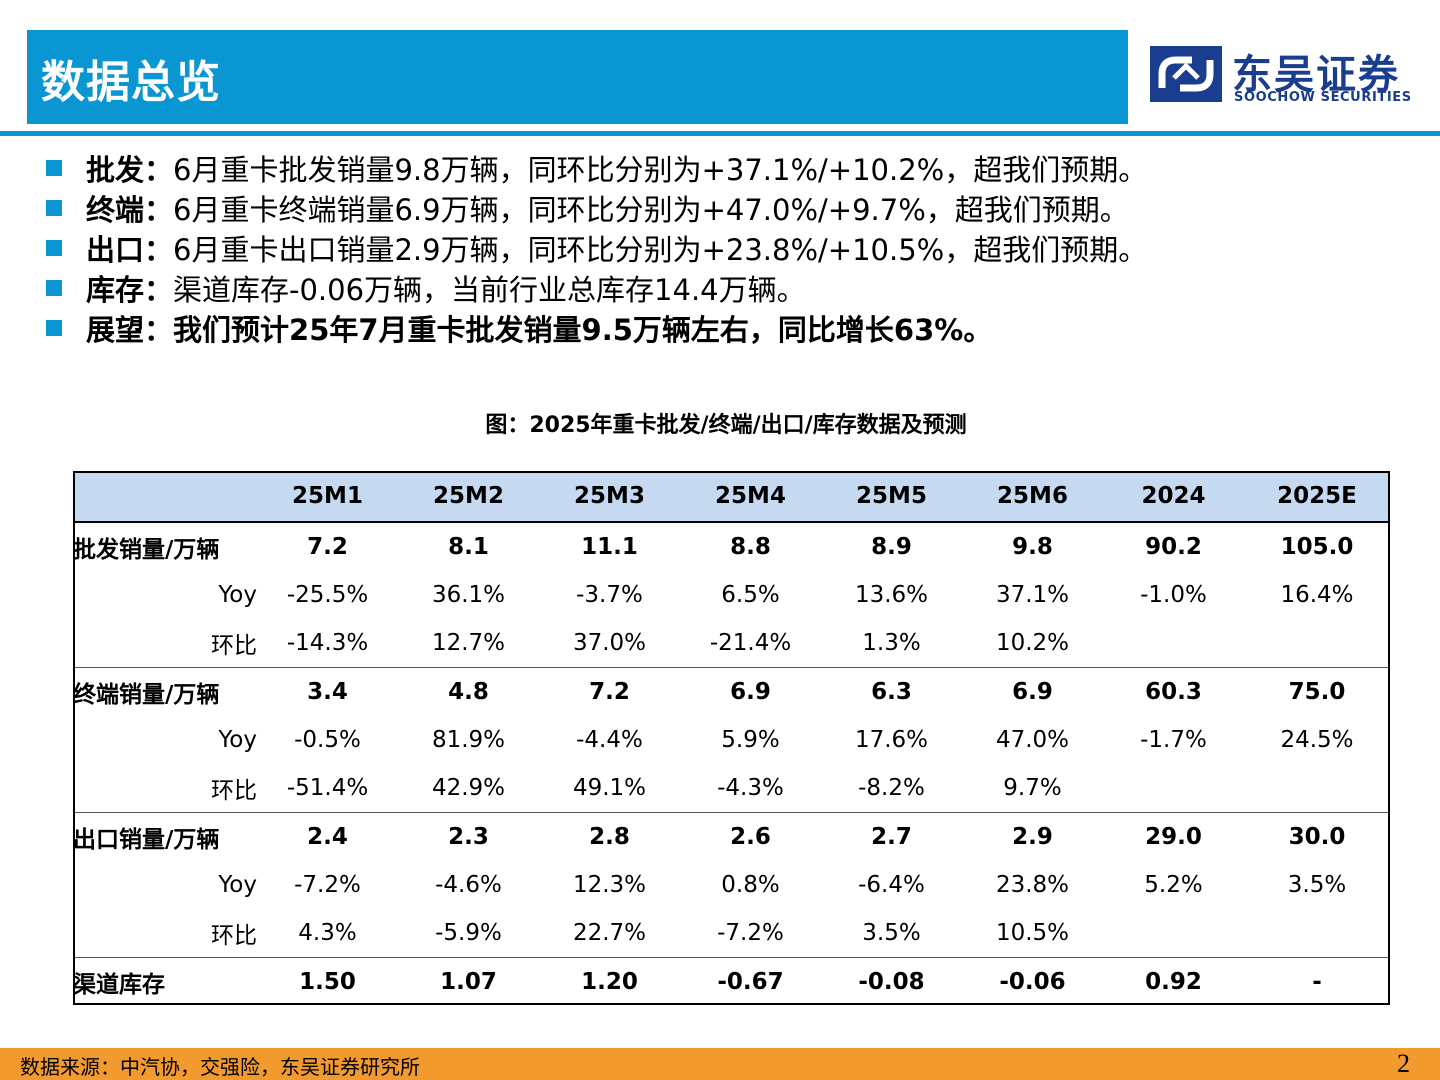  What do you see at coordinates (750, 497) in the screenshot?
I see `column-header: 25M4` at bounding box center [750, 497].